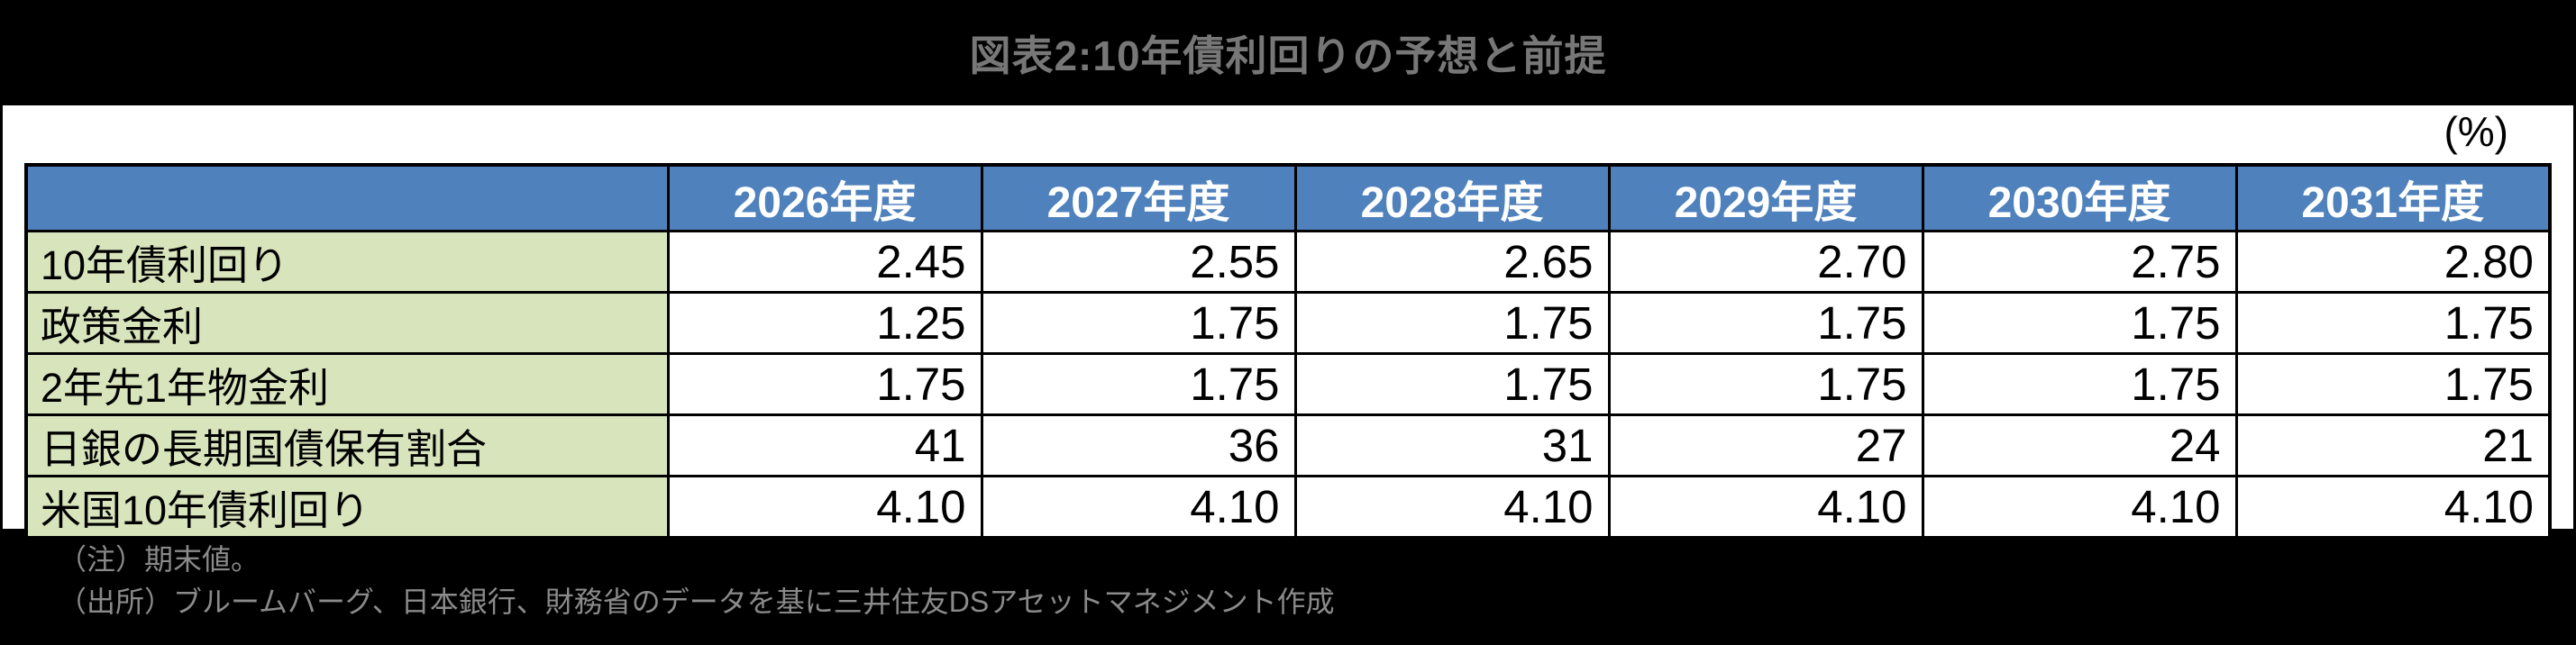 The width and height of the screenshot is (2576, 645). What do you see at coordinates (347, 445) in the screenshot?
I see `row-label: 日銀の長期国債保有割合` at bounding box center [347, 445].